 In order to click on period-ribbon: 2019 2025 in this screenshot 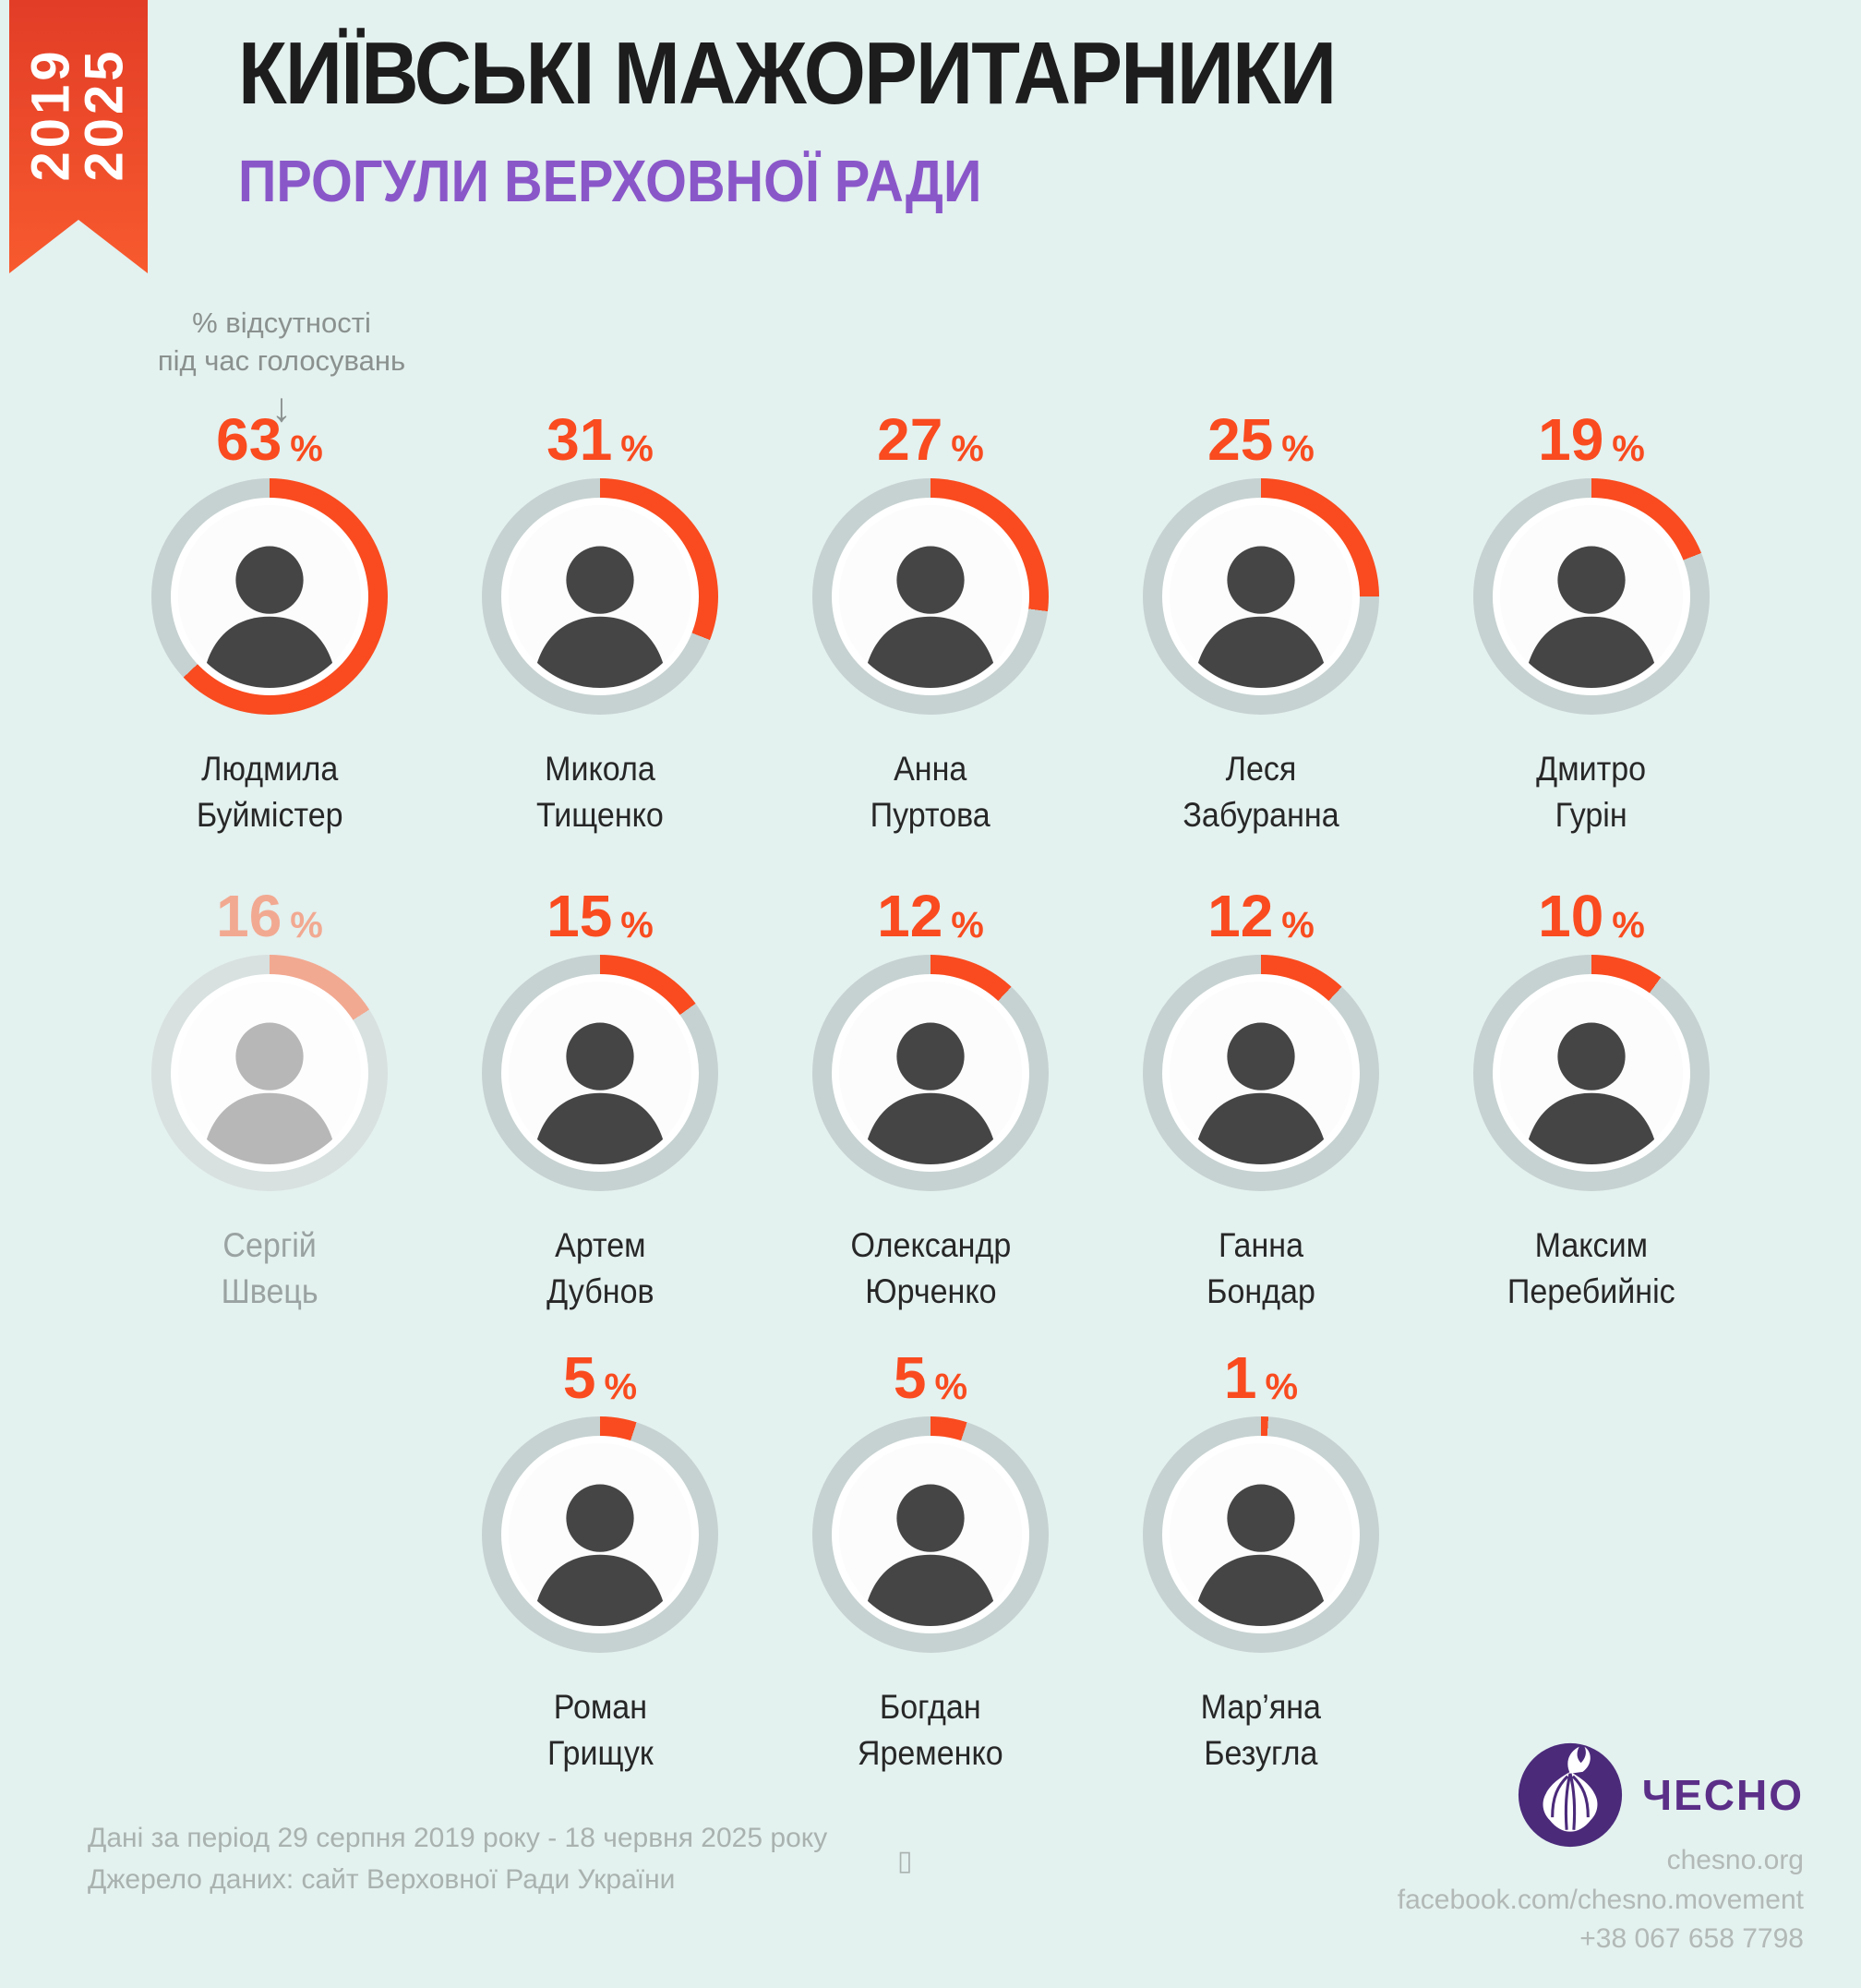, I will do `click(78, 136)`.